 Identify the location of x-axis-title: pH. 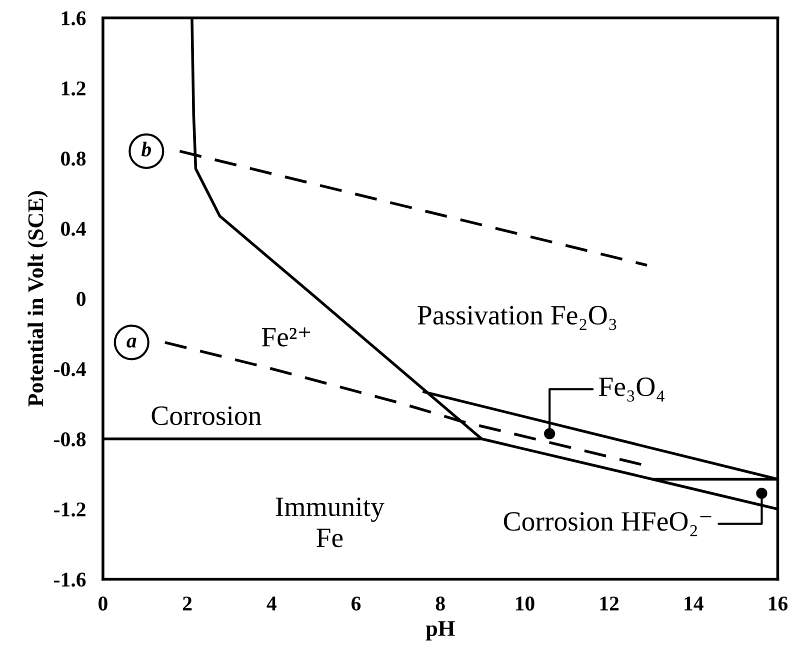
(440, 631).